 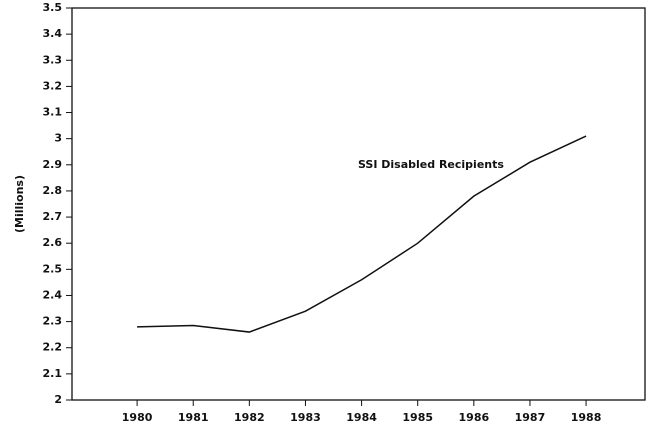 I want to click on y-axis-label: (Millions), so click(x=19, y=204).